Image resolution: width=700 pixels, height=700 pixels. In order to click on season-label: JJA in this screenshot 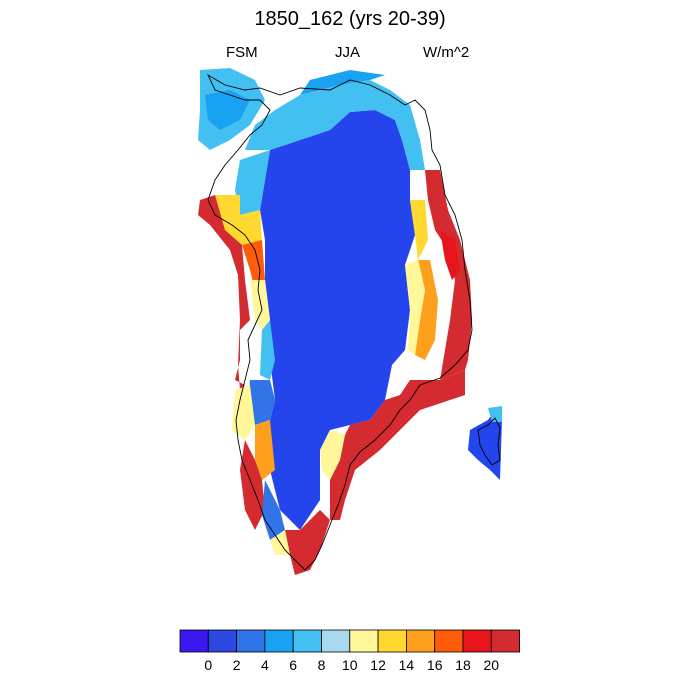, I will do `click(348, 52)`.